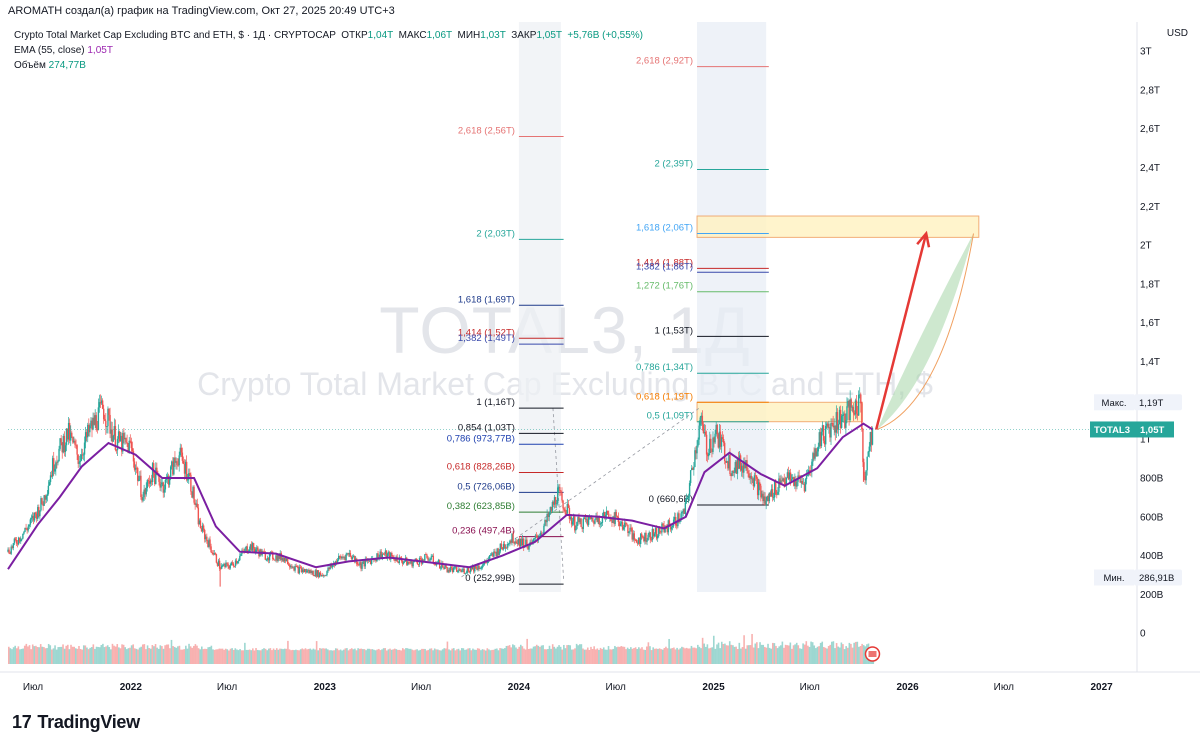 Image resolution: width=1200 pixels, height=747 pixels. Describe the element at coordinates (519, 687) in the screenshot. I see `x-tick-label: 2024` at that location.